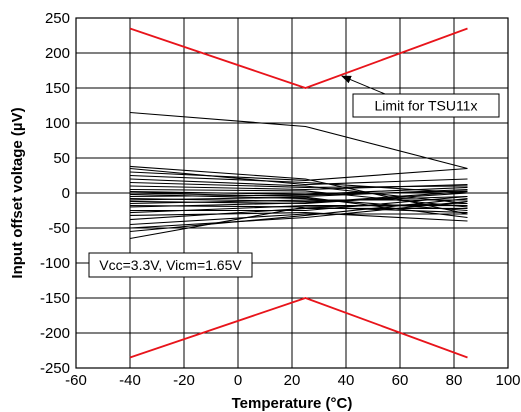 The width and height of the screenshot is (521, 412). What do you see at coordinates (55, 263) in the screenshot?
I see `y-tick-label: -100` at bounding box center [55, 263].